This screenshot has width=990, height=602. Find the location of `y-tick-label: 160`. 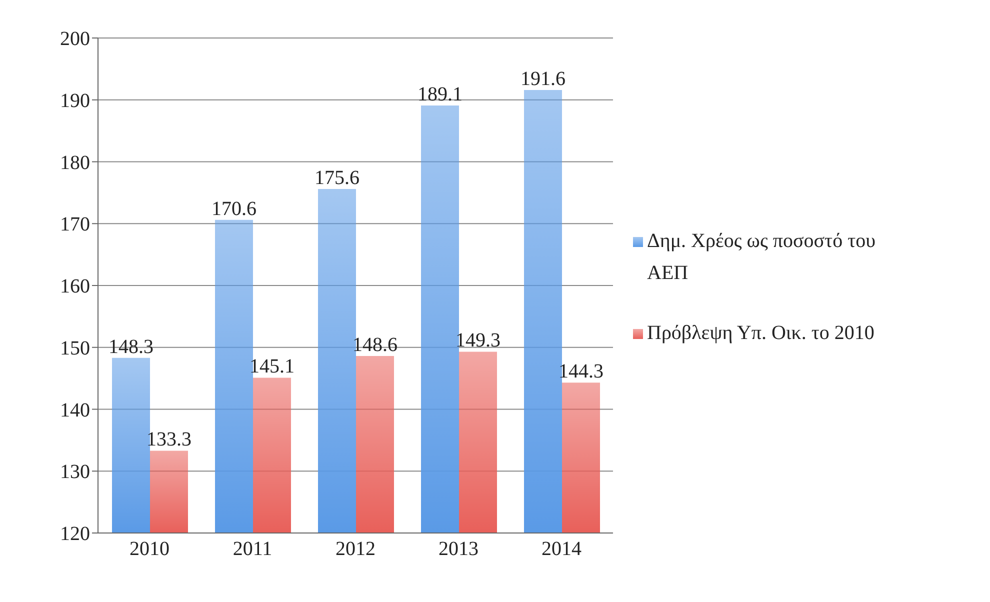

y-tick-label: 160 is located at coordinates (75, 287).